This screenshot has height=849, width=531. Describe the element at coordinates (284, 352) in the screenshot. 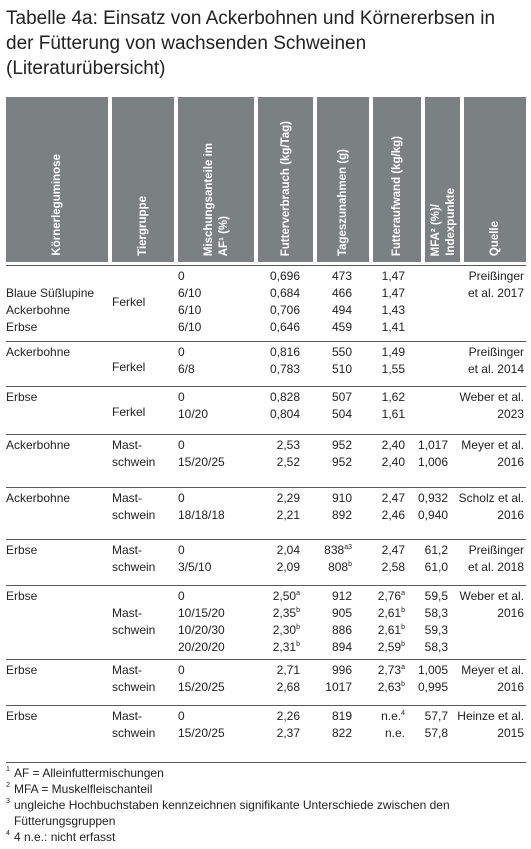

I see `feed-intake-value: 0,816` at that location.